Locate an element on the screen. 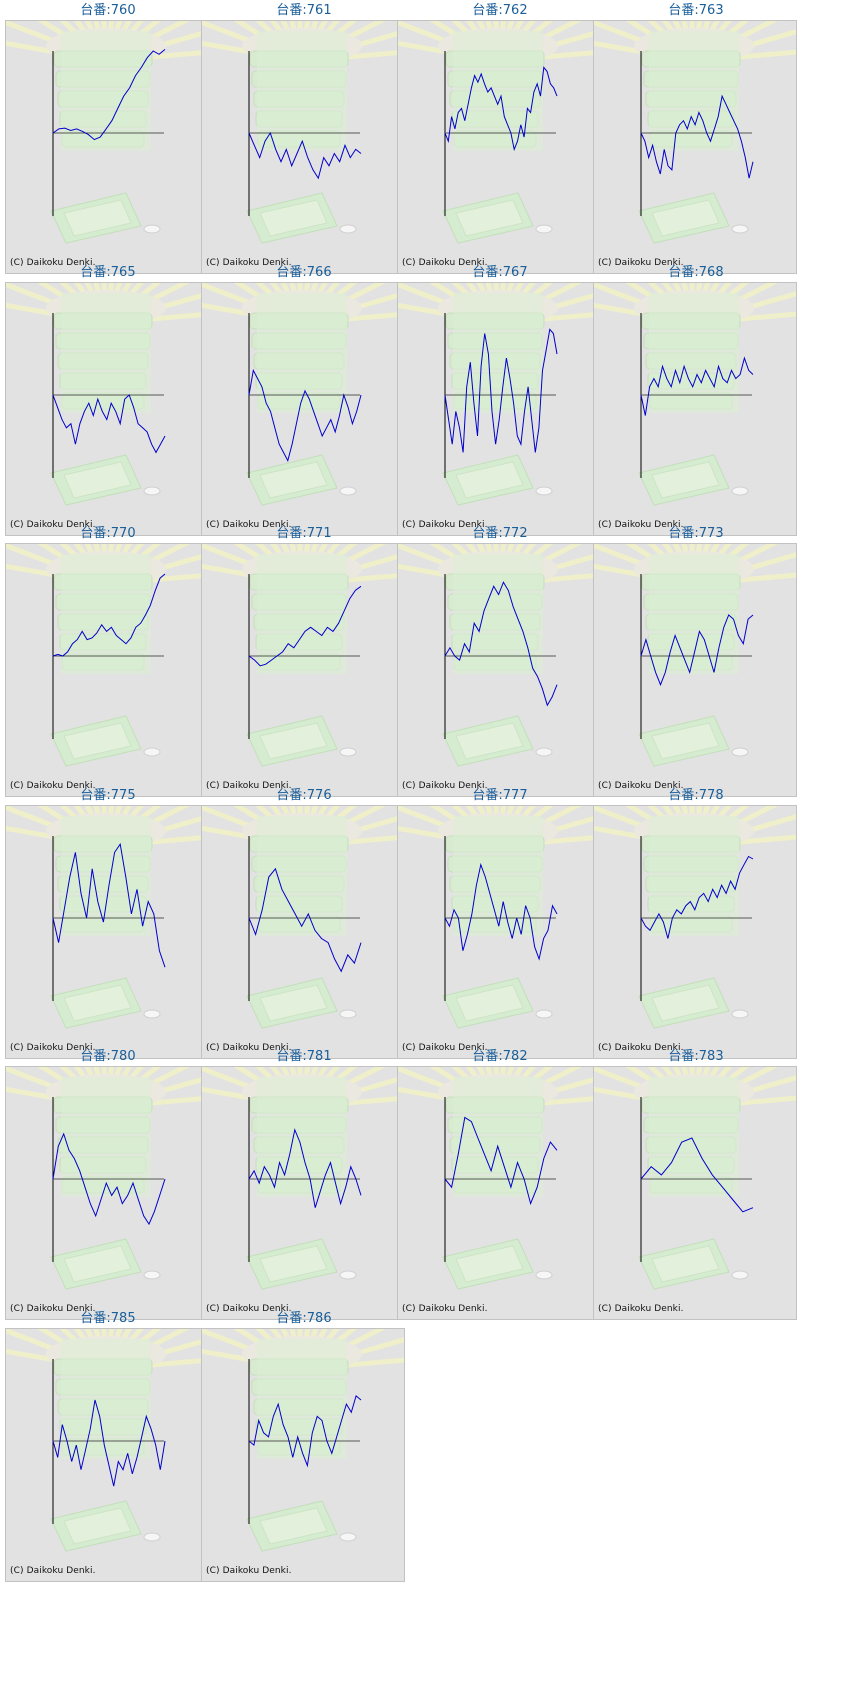 The height and width of the screenshot is (1684, 845). machine-number-title: 台番:775 is located at coordinates (108, 795).